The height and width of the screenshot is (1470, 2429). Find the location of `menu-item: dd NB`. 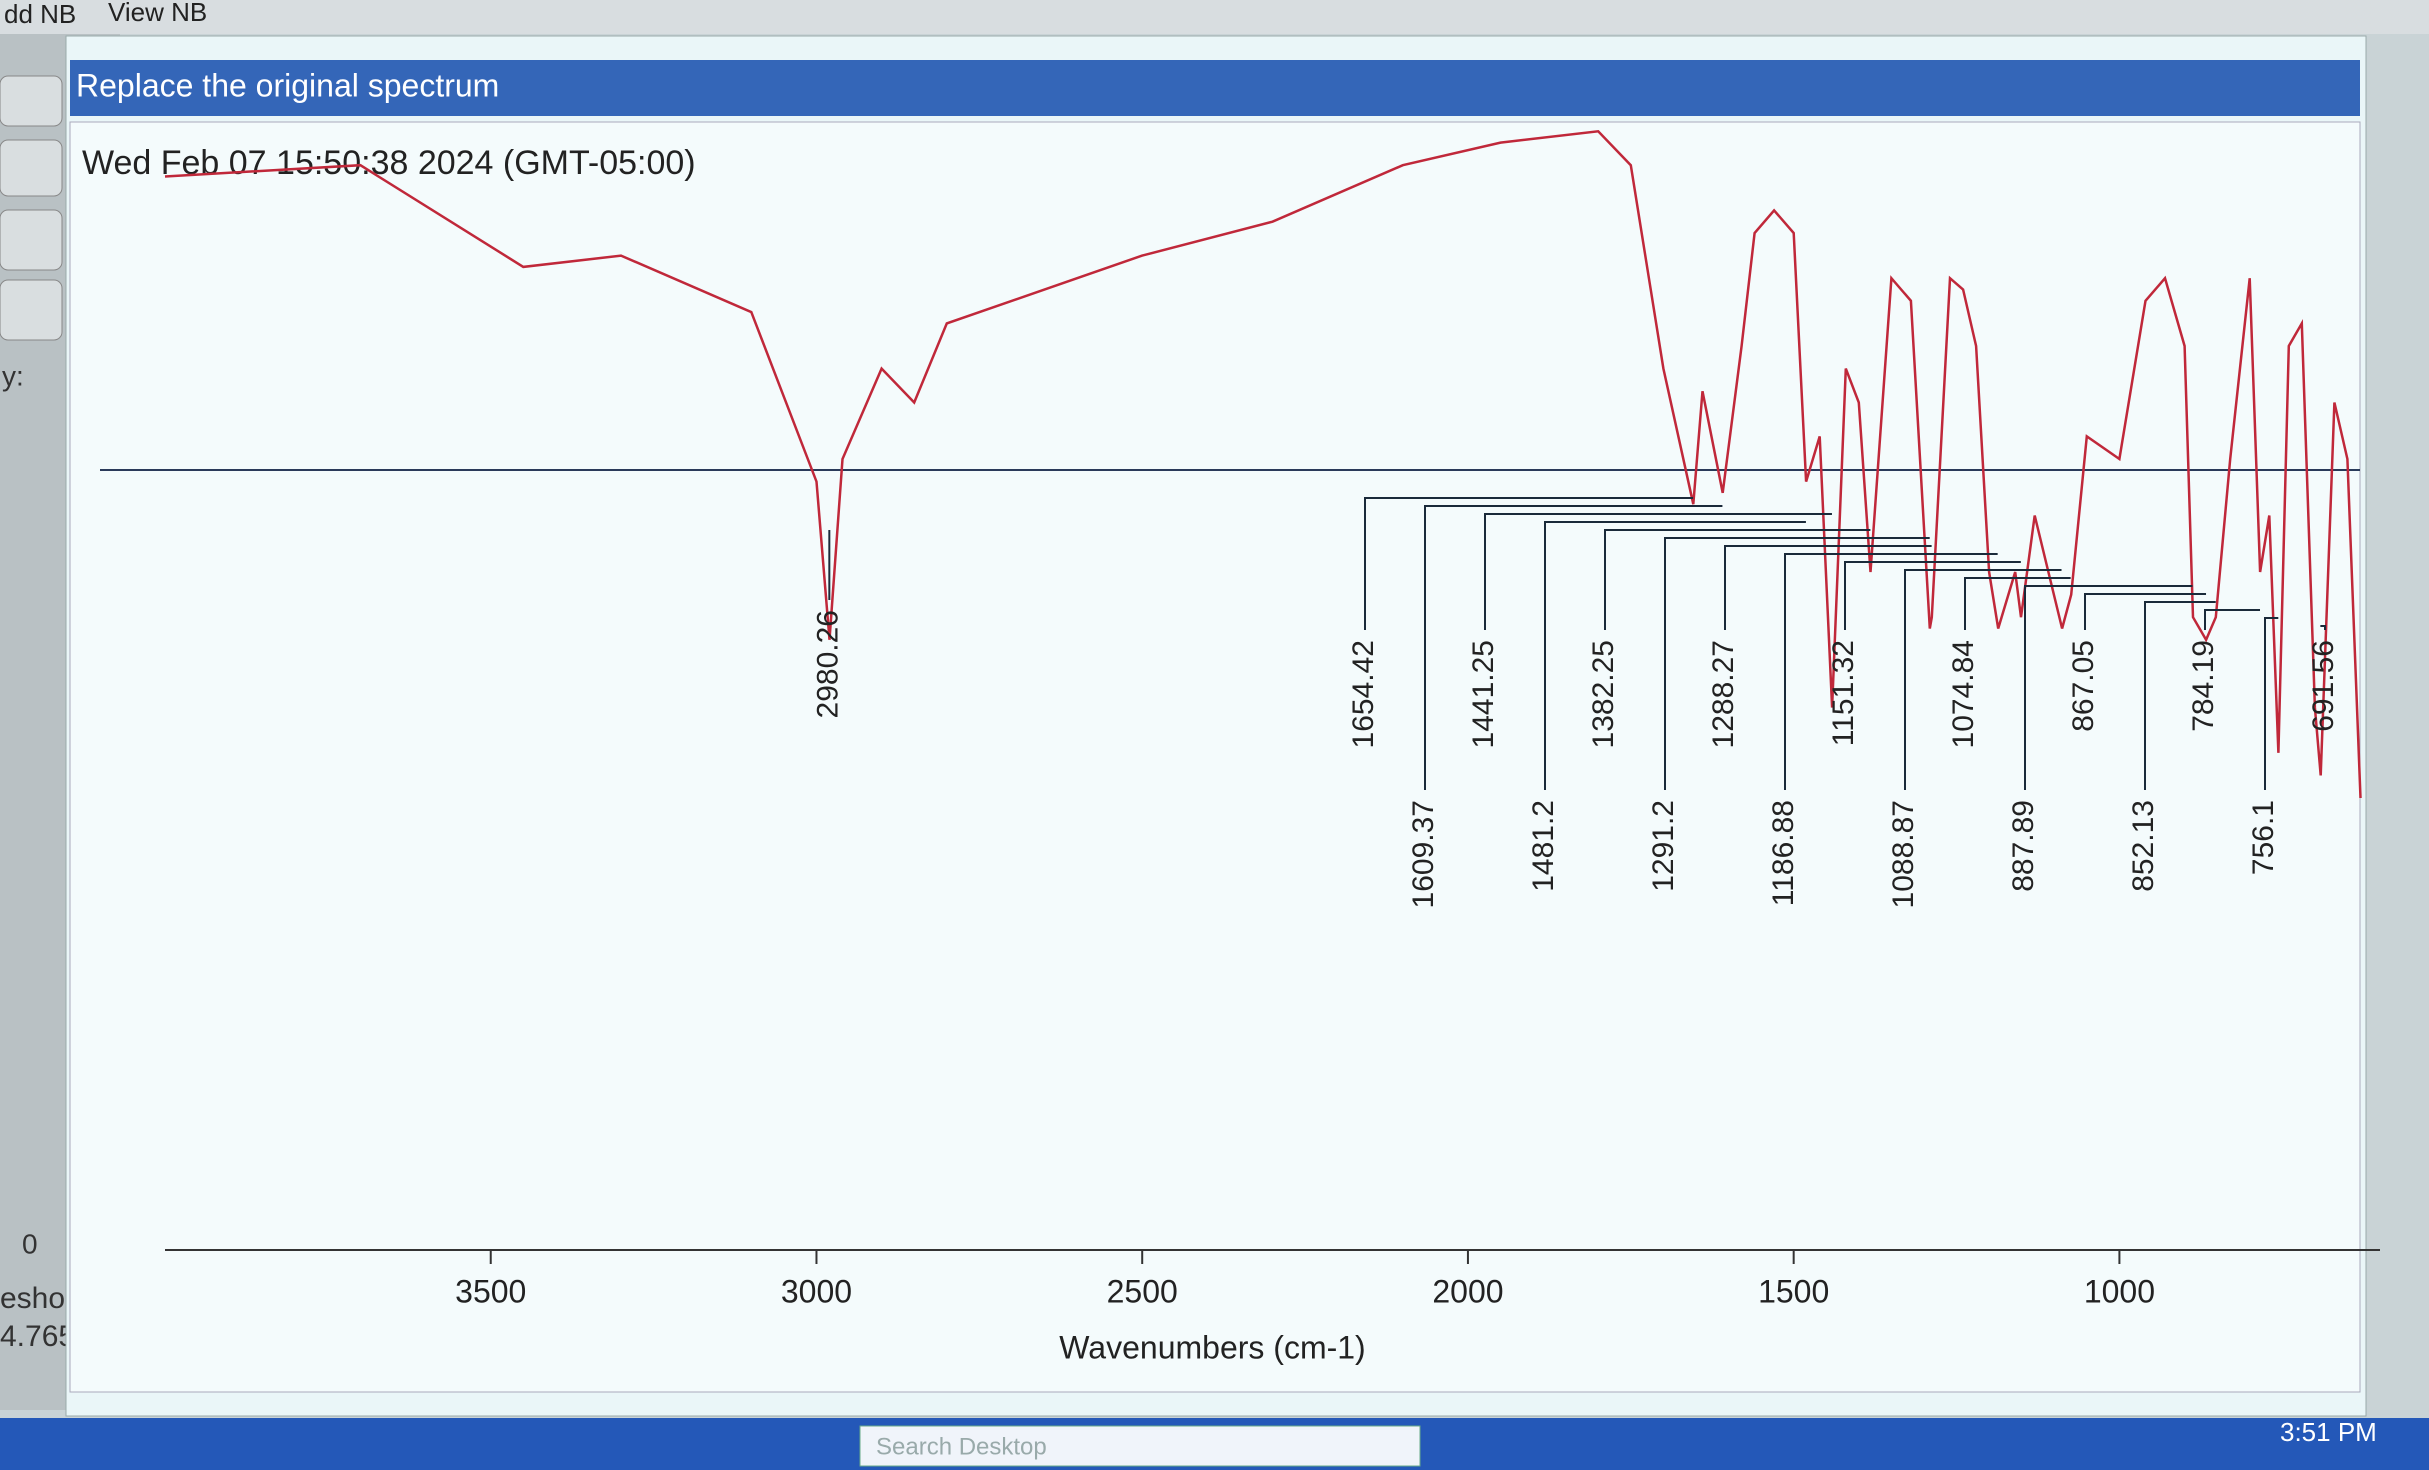

menu-item: dd NB is located at coordinates (40, 14).